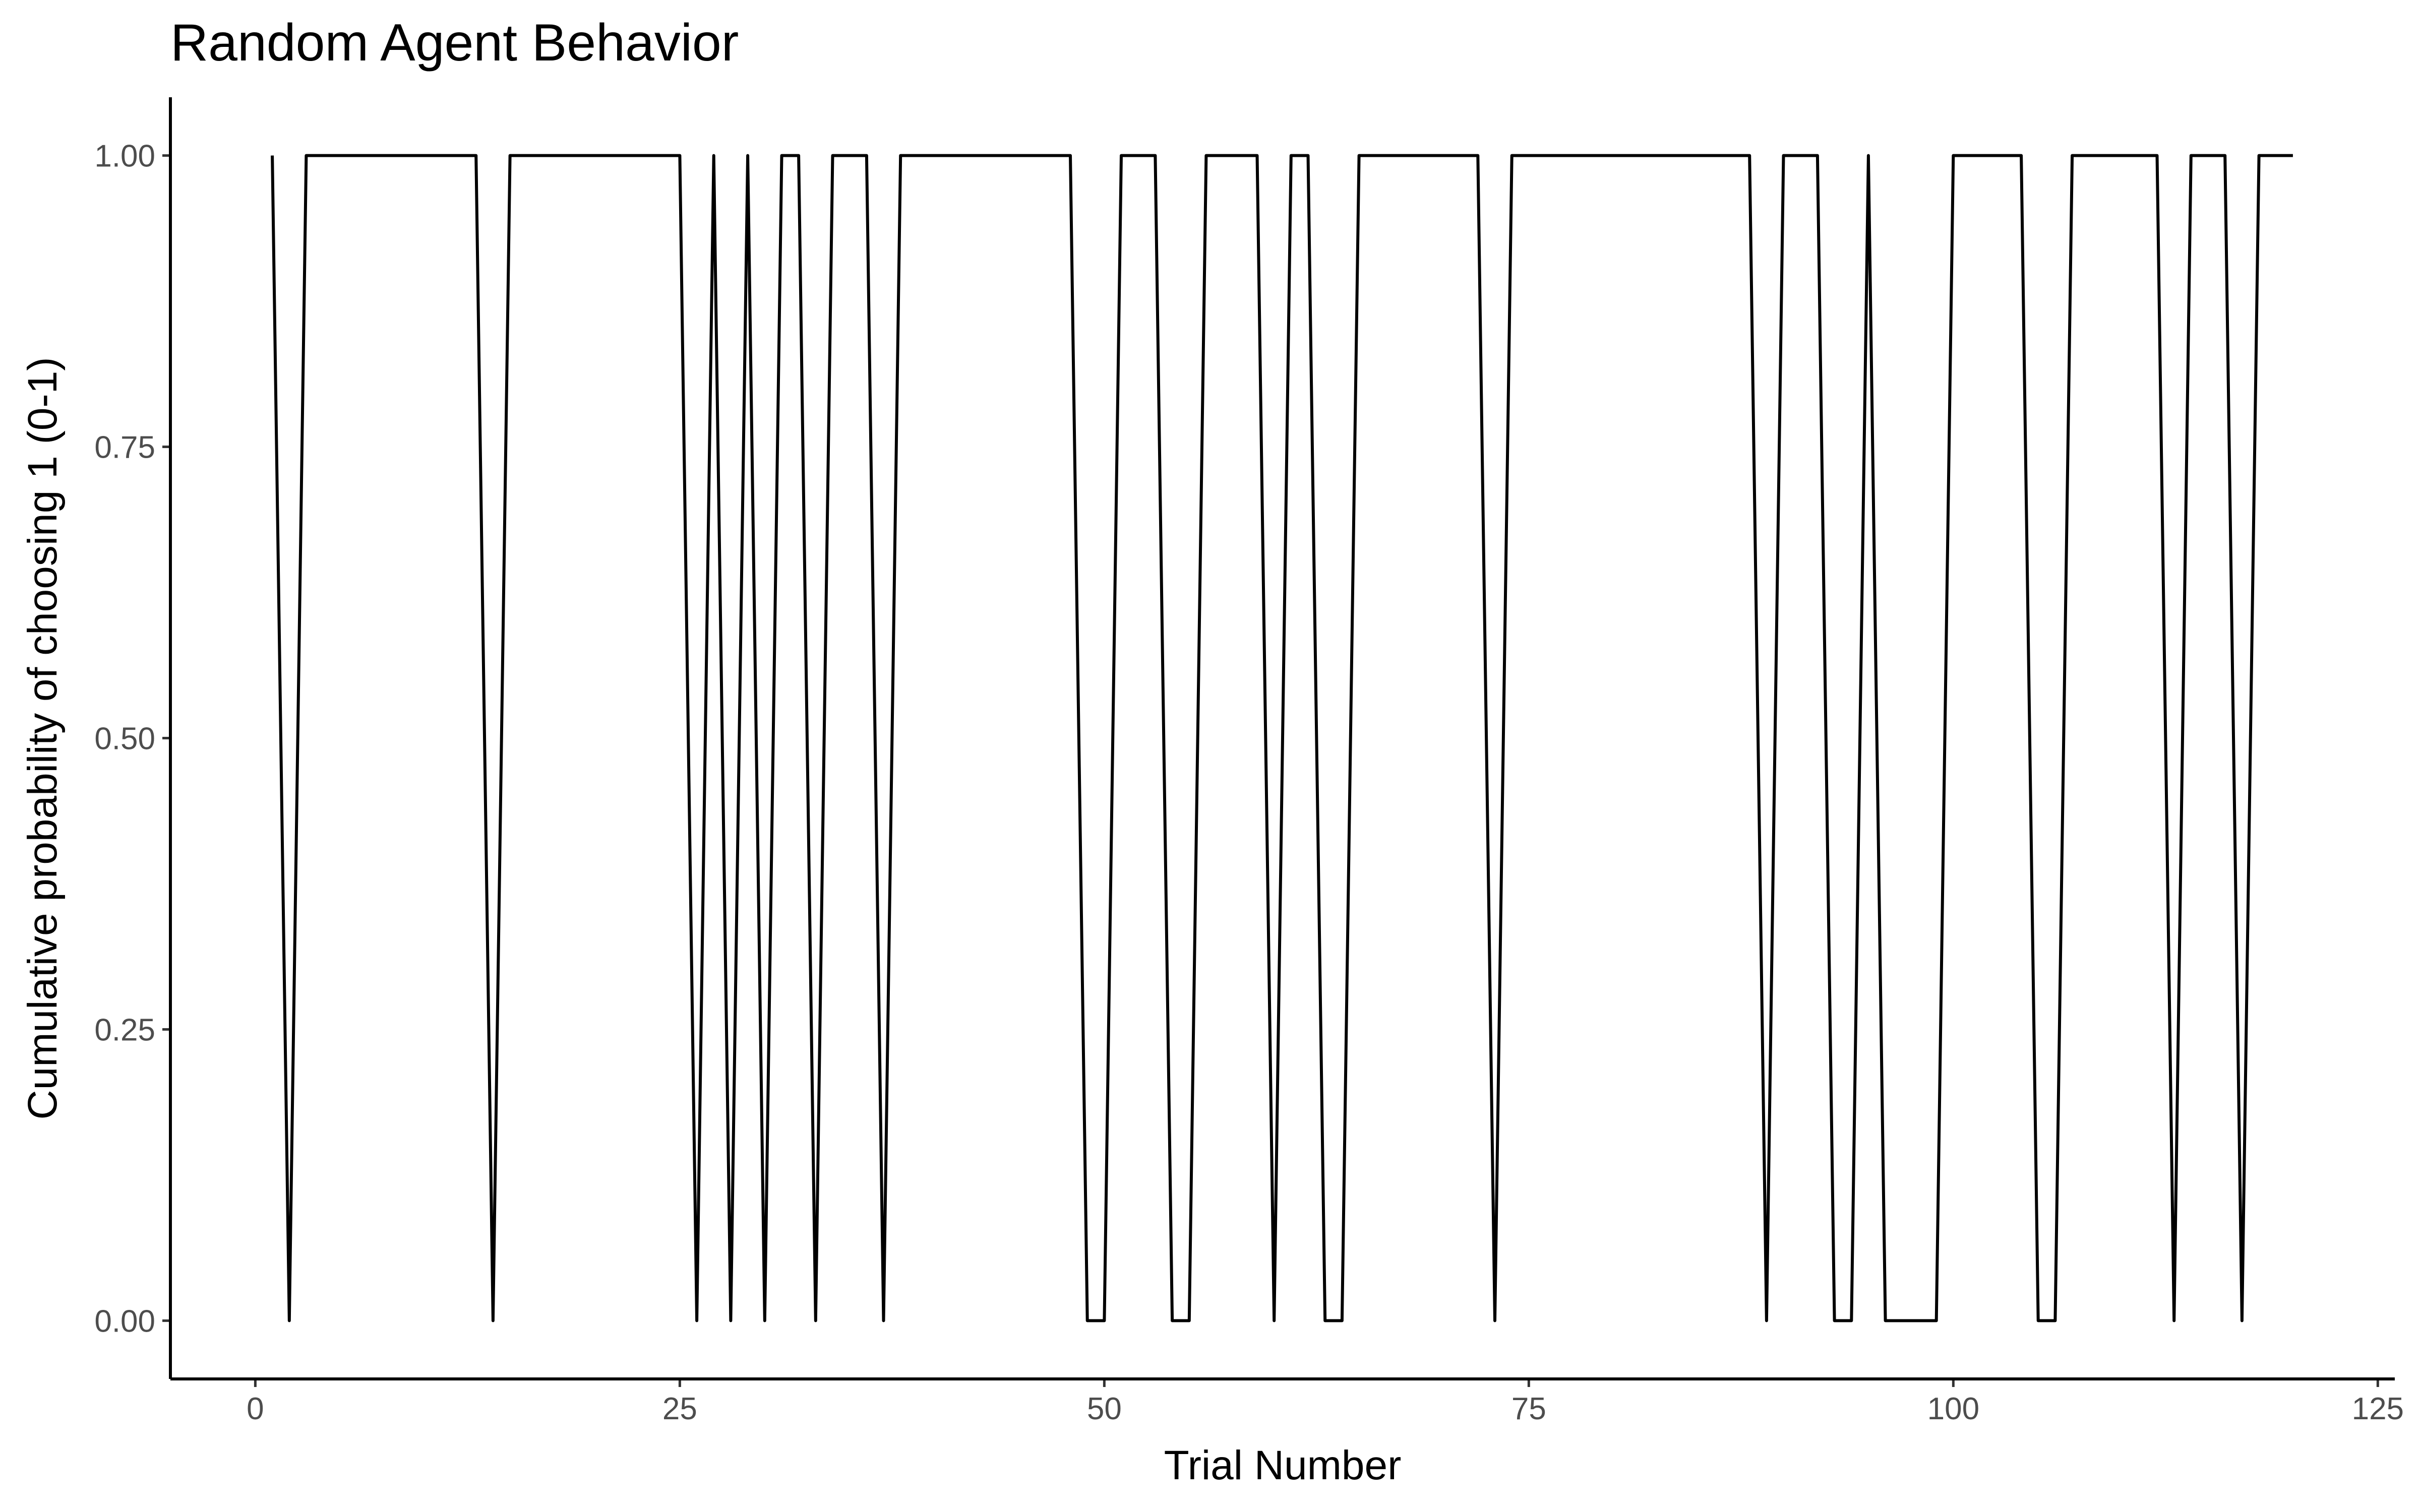  What do you see at coordinates (1283, 1465) in the screenshot?
I see `x-axis-title: Trial Number` at bounding box center [1283, 1465].